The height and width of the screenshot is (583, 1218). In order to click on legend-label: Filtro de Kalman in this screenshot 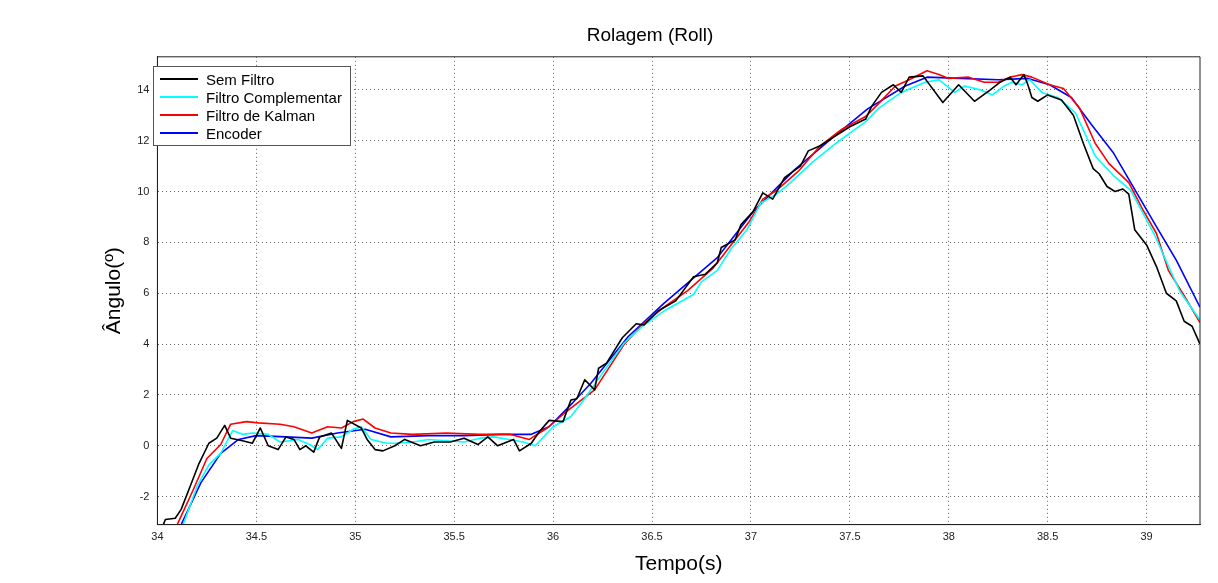, I will do `click(261, 115)`.